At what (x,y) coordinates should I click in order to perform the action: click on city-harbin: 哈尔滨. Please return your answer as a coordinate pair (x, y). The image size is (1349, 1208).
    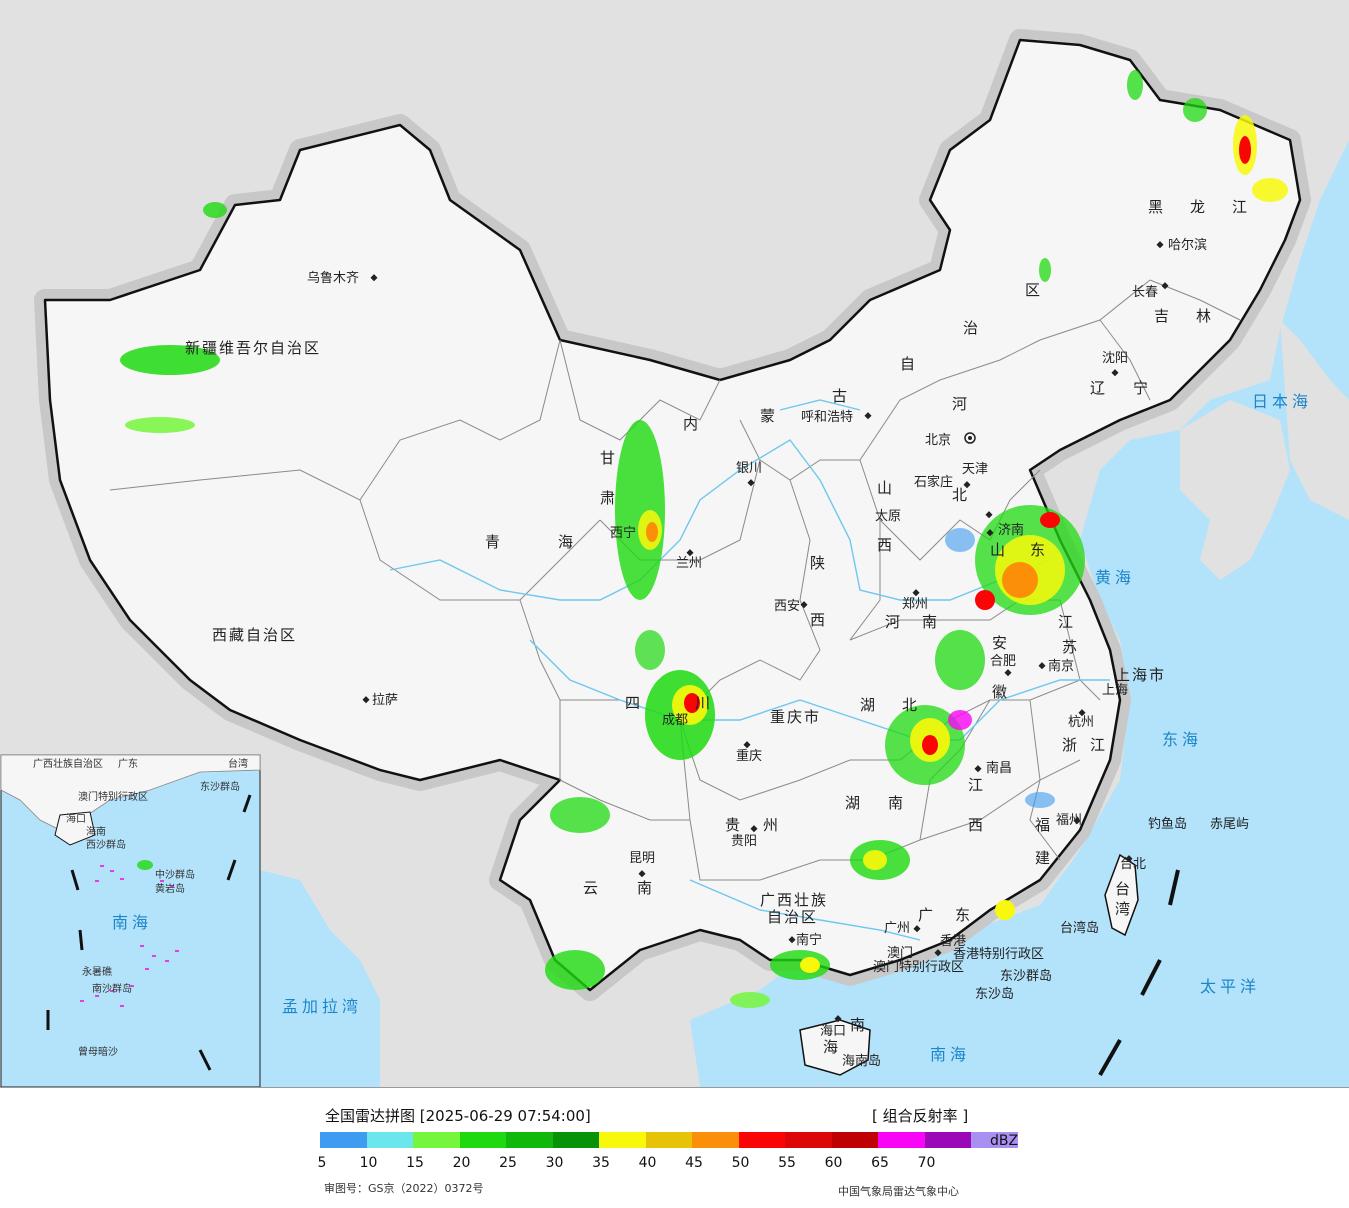
    Looking at the image, I should click on (1187, 245).